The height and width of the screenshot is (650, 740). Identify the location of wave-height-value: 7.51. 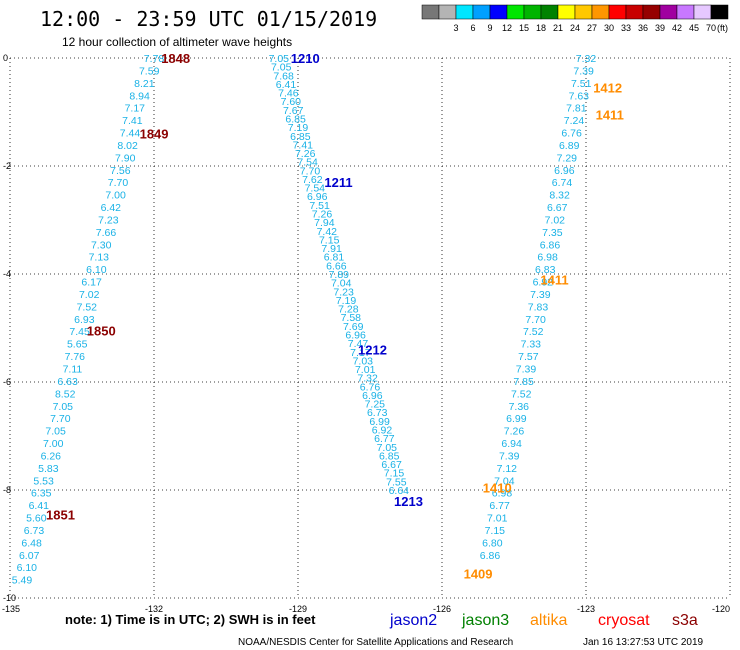
(581, 84).